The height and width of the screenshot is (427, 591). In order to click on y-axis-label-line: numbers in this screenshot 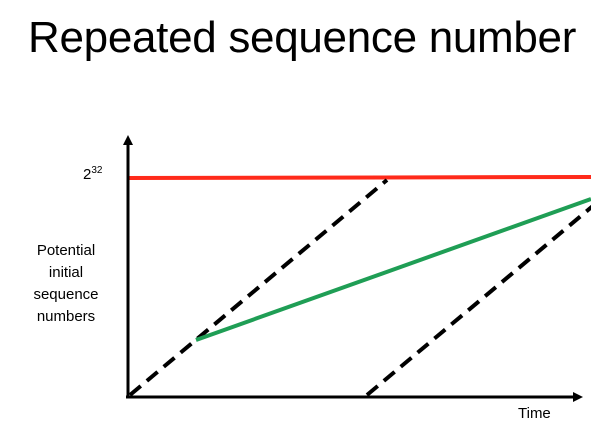, I will do `click(66, 316)`.